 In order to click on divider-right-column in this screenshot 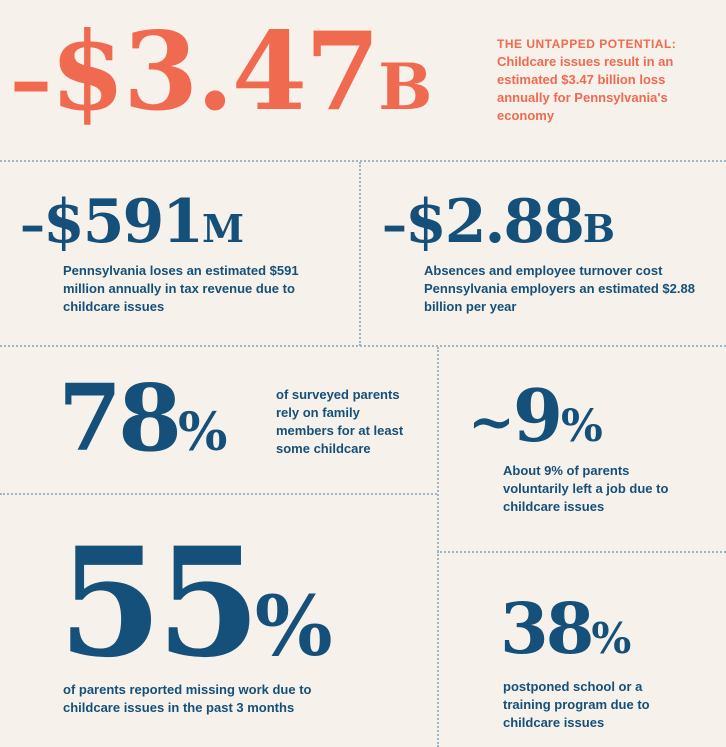, I will do `click(438, 547)`.